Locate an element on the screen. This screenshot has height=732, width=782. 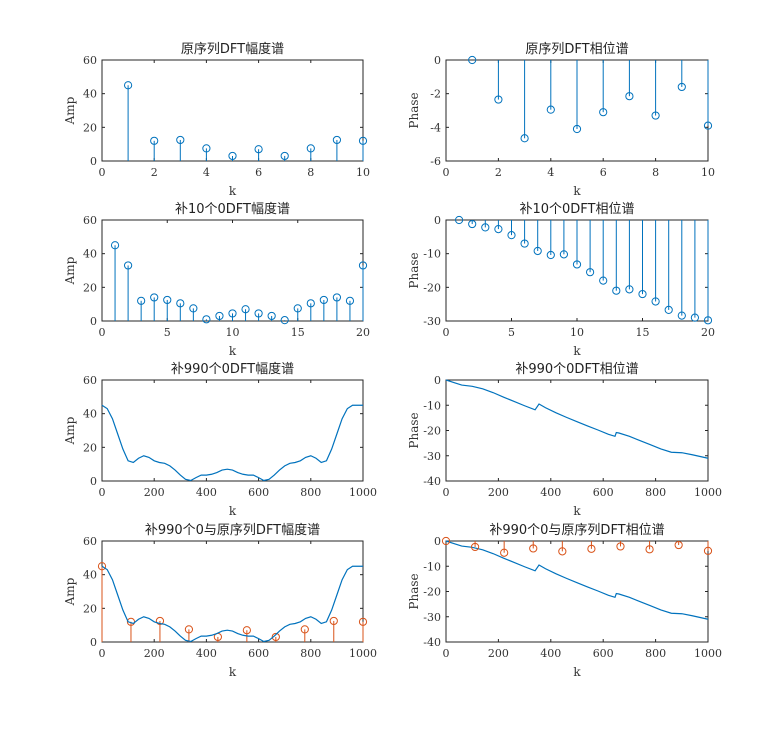
chart-title: 补990个0与原序列DFT相位谱 is located at coordinates (576, 530).